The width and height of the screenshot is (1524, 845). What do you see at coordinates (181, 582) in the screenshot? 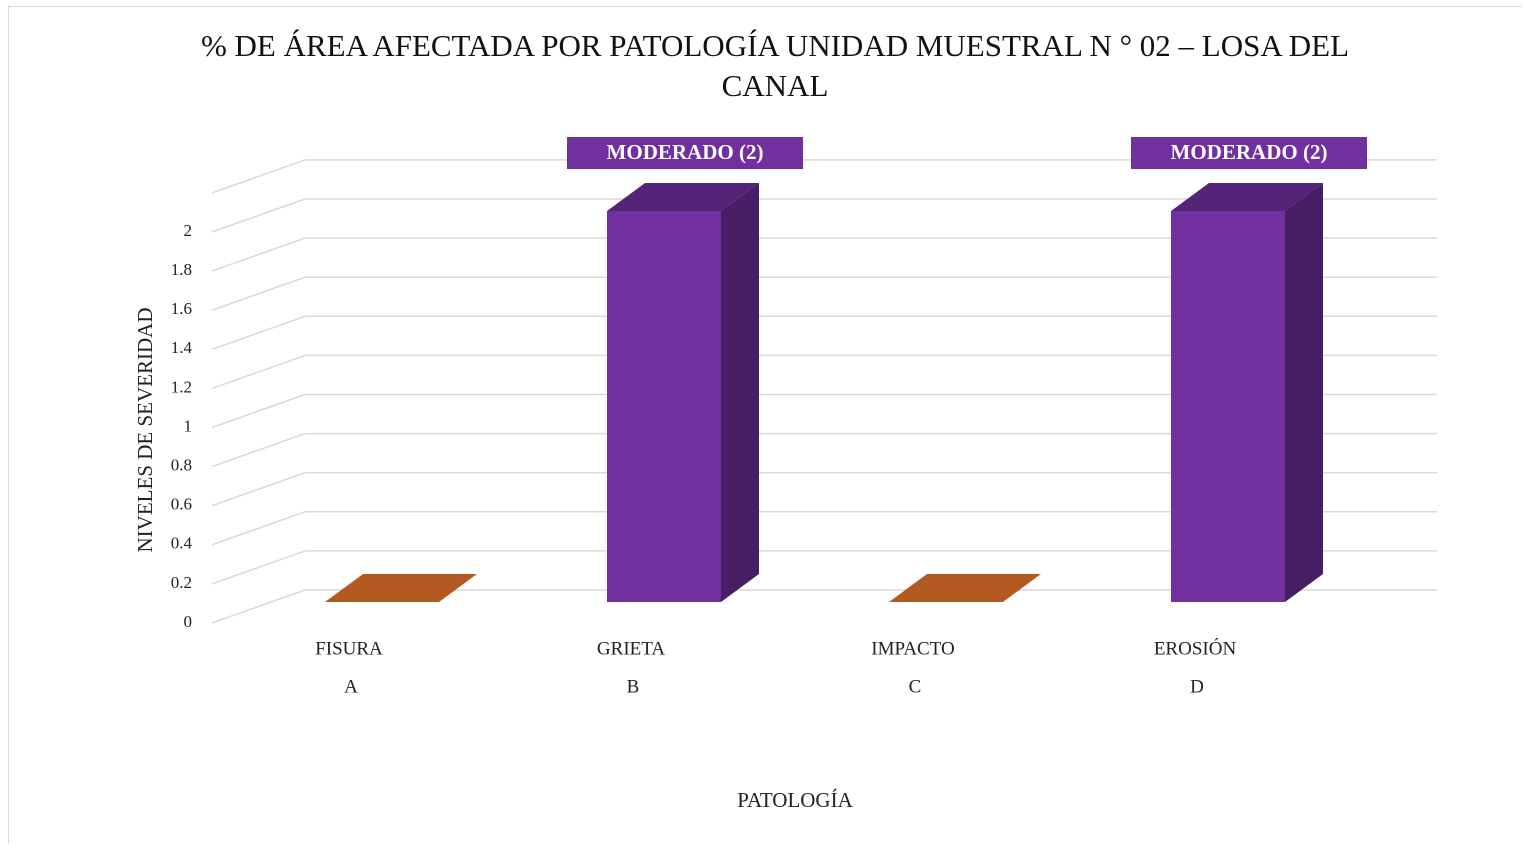
I see `y-tick-label: 0.2` at bounding box center [181, 582].